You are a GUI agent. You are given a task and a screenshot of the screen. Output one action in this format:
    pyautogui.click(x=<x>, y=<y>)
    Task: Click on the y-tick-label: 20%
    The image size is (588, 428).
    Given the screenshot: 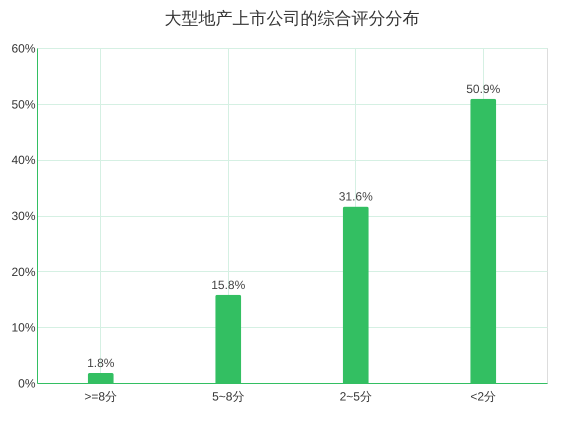 What is the action you would take?
    pyautogui.click(x=23, y=271)
    